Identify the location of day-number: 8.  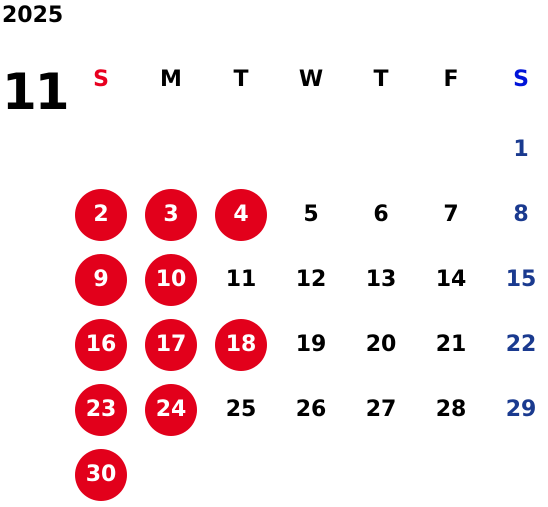
(521, 214).